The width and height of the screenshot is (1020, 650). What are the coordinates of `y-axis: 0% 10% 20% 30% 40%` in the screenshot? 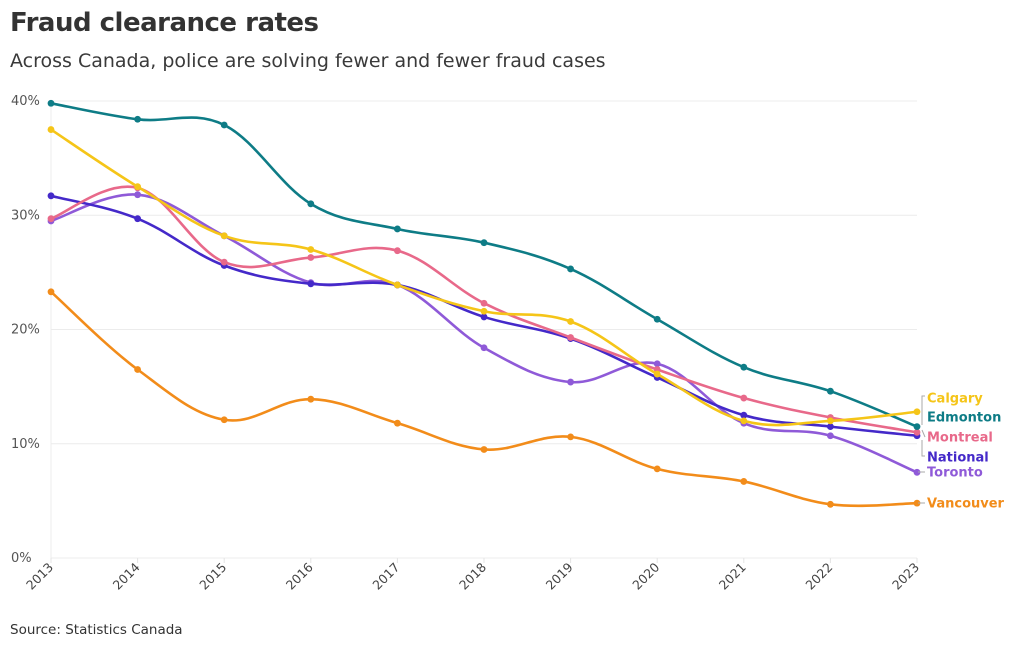 It's located at (25, 330).